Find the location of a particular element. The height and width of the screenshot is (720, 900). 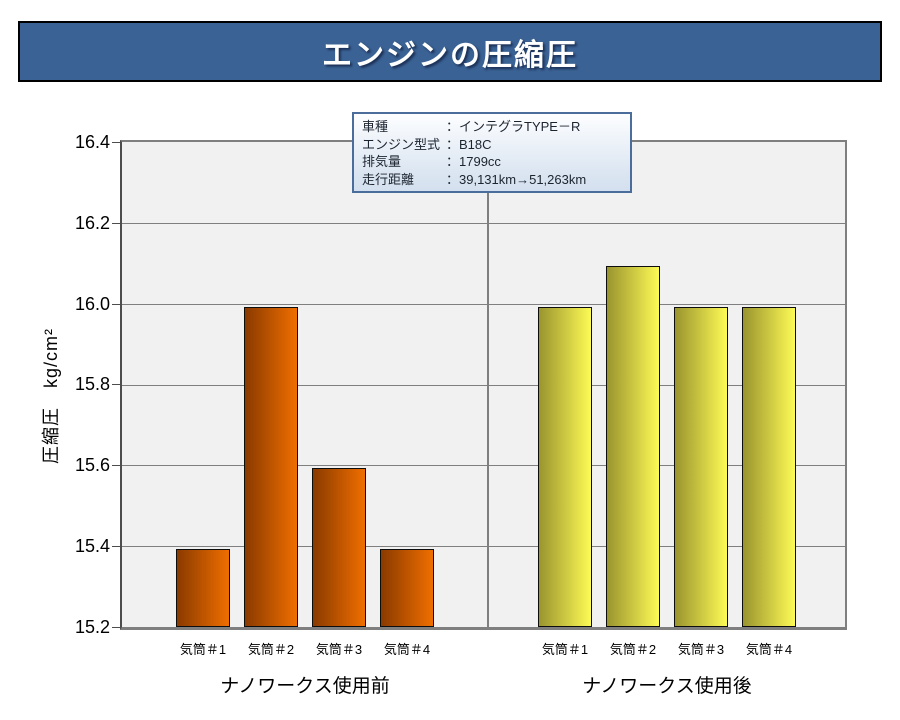

info-value: ：B18C is located at coordinates (469, 144).